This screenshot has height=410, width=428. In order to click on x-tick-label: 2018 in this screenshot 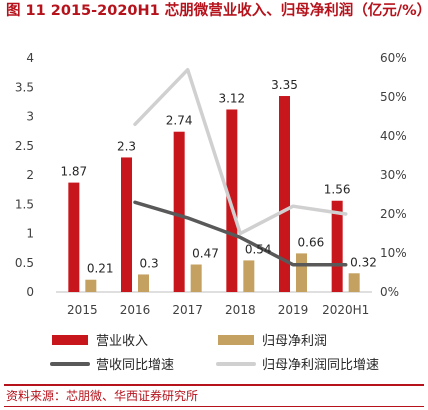, I will do `click(240, 310)`.